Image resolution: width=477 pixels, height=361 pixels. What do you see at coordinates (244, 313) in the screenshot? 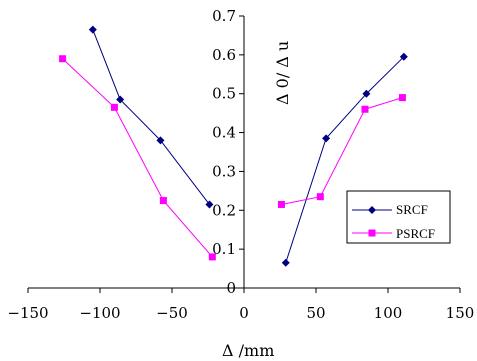
I see `x-tick-label: 0` at bounding box center [244, 313].